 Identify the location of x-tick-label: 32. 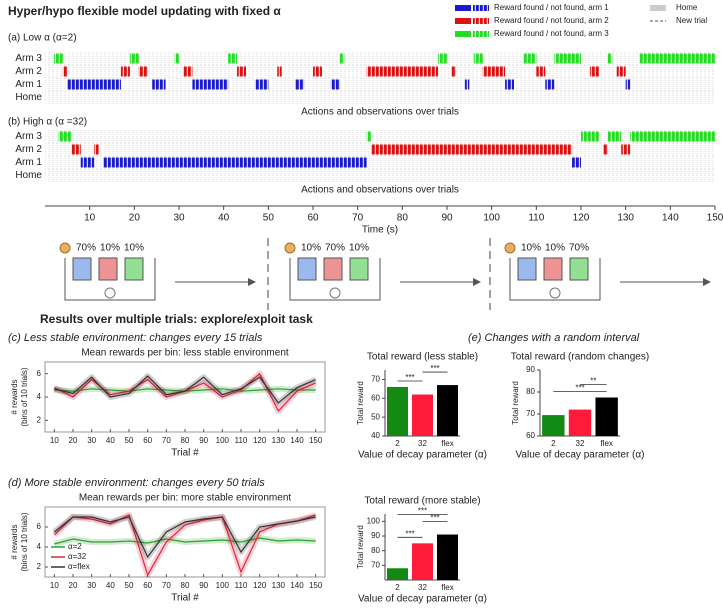
(422, 587).